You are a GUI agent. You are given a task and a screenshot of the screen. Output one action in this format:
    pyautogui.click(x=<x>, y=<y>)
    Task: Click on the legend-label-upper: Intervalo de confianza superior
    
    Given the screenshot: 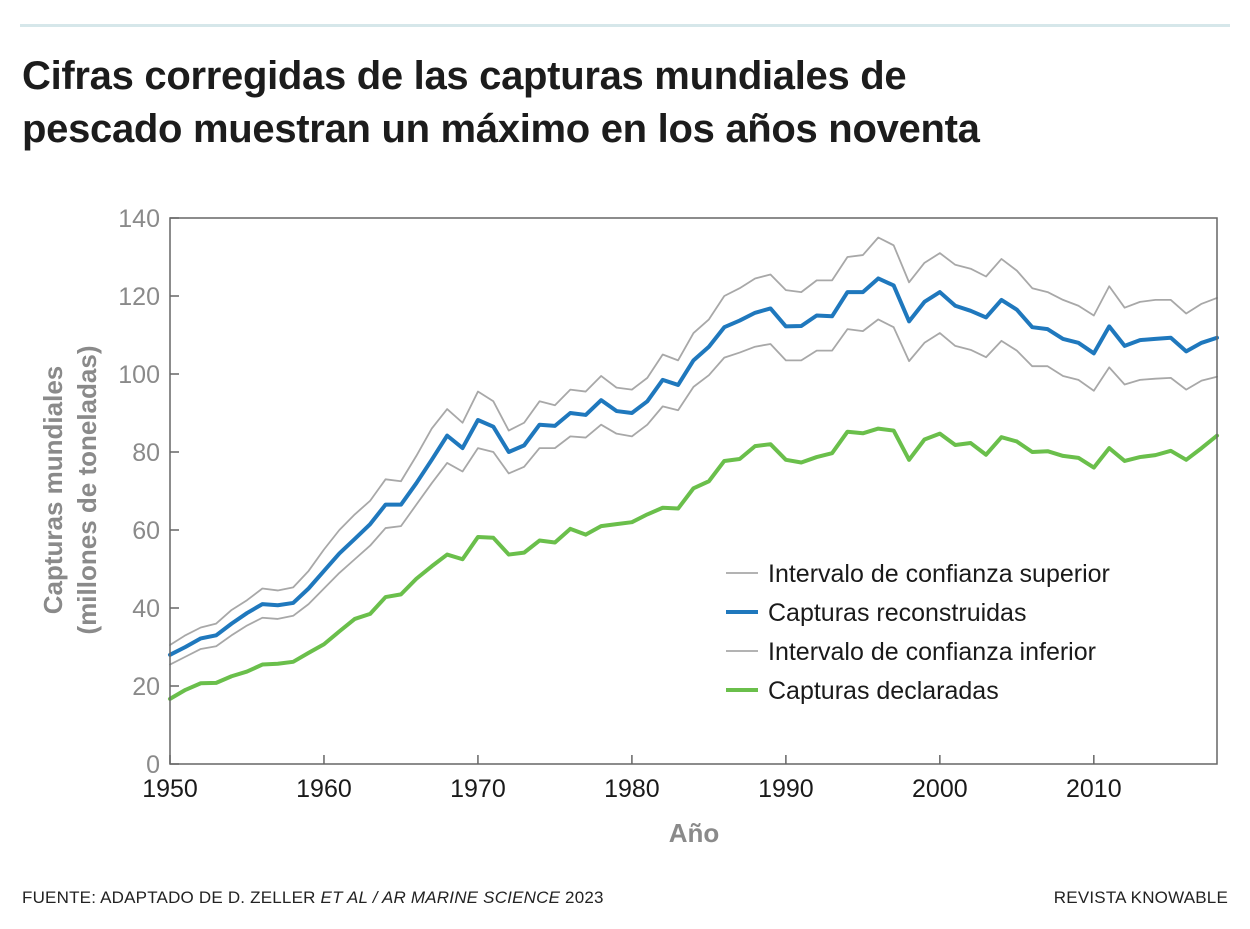 What is the action you would take?
    pyautogui.click(x=939, y=574)
    